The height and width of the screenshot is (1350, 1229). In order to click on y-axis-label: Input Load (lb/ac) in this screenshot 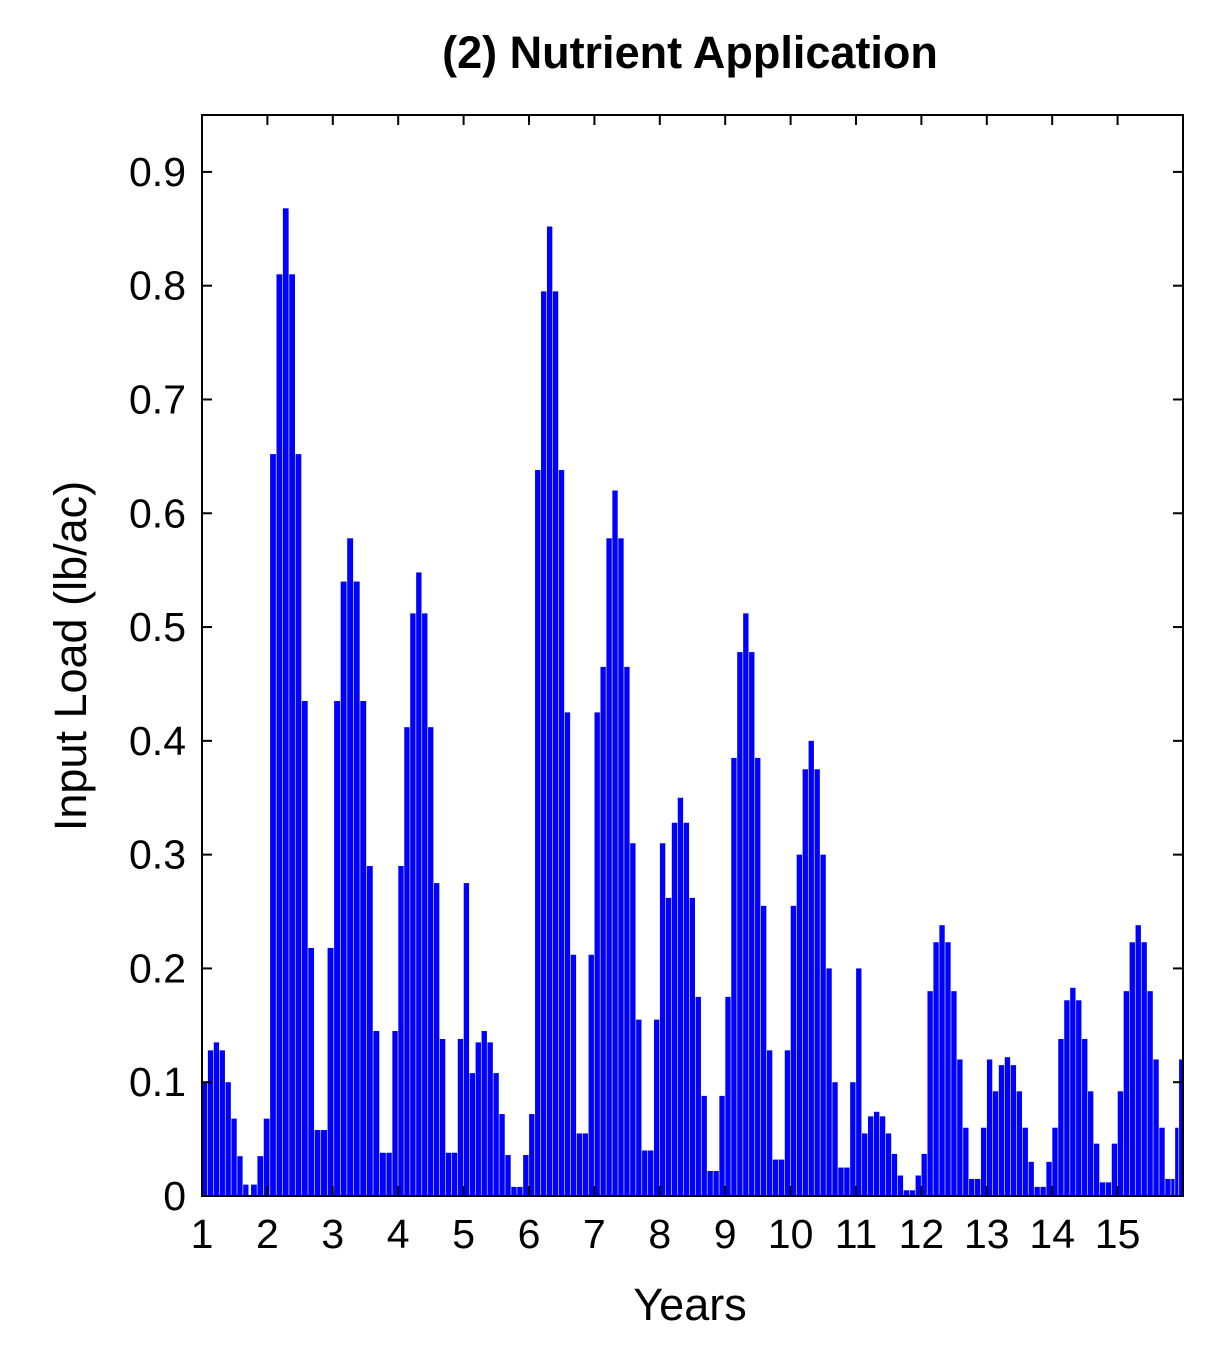, I will do `click(70, 656)`.